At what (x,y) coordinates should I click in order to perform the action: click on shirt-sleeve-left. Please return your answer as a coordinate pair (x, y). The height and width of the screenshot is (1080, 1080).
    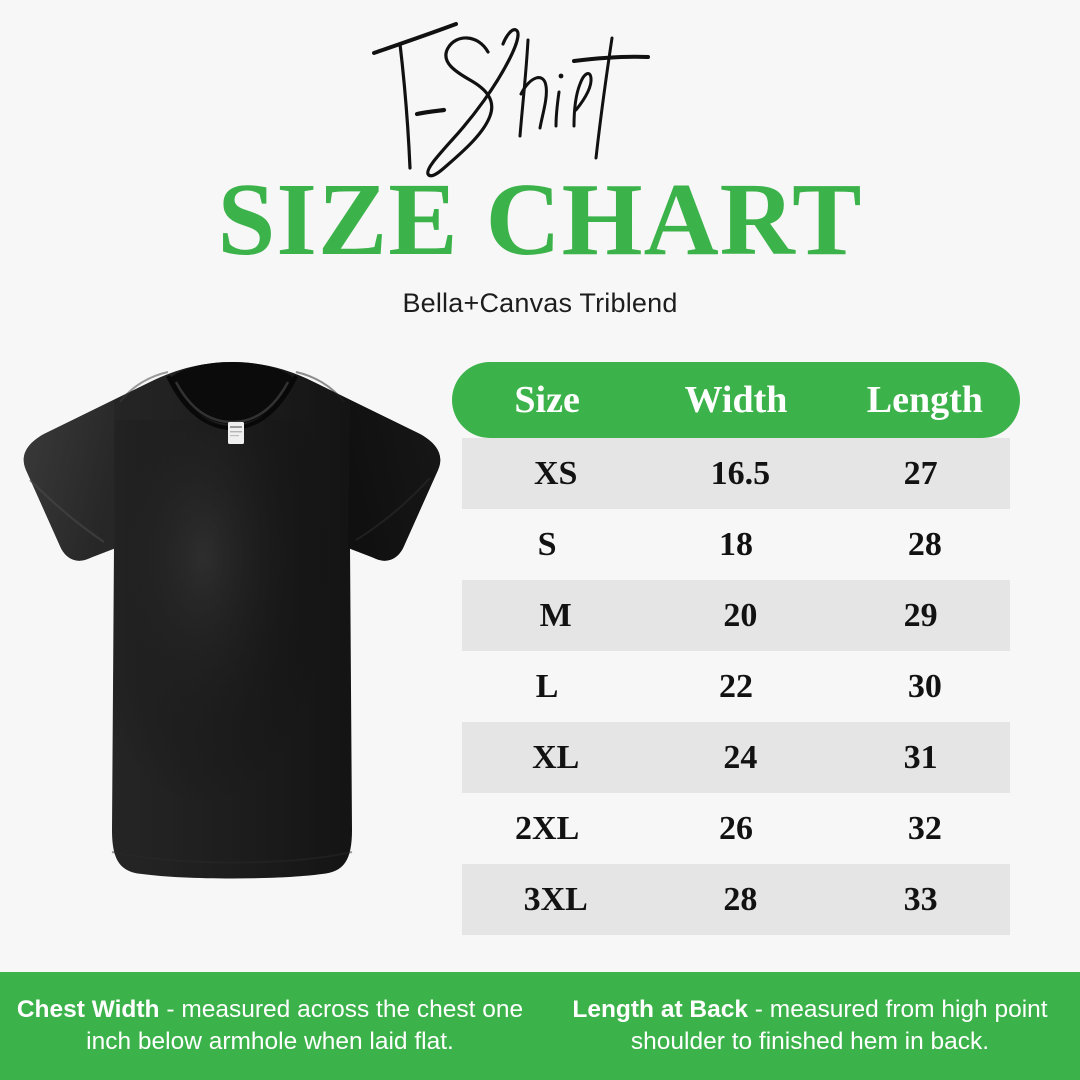
    Looking at the image, I should click on (69, 480).